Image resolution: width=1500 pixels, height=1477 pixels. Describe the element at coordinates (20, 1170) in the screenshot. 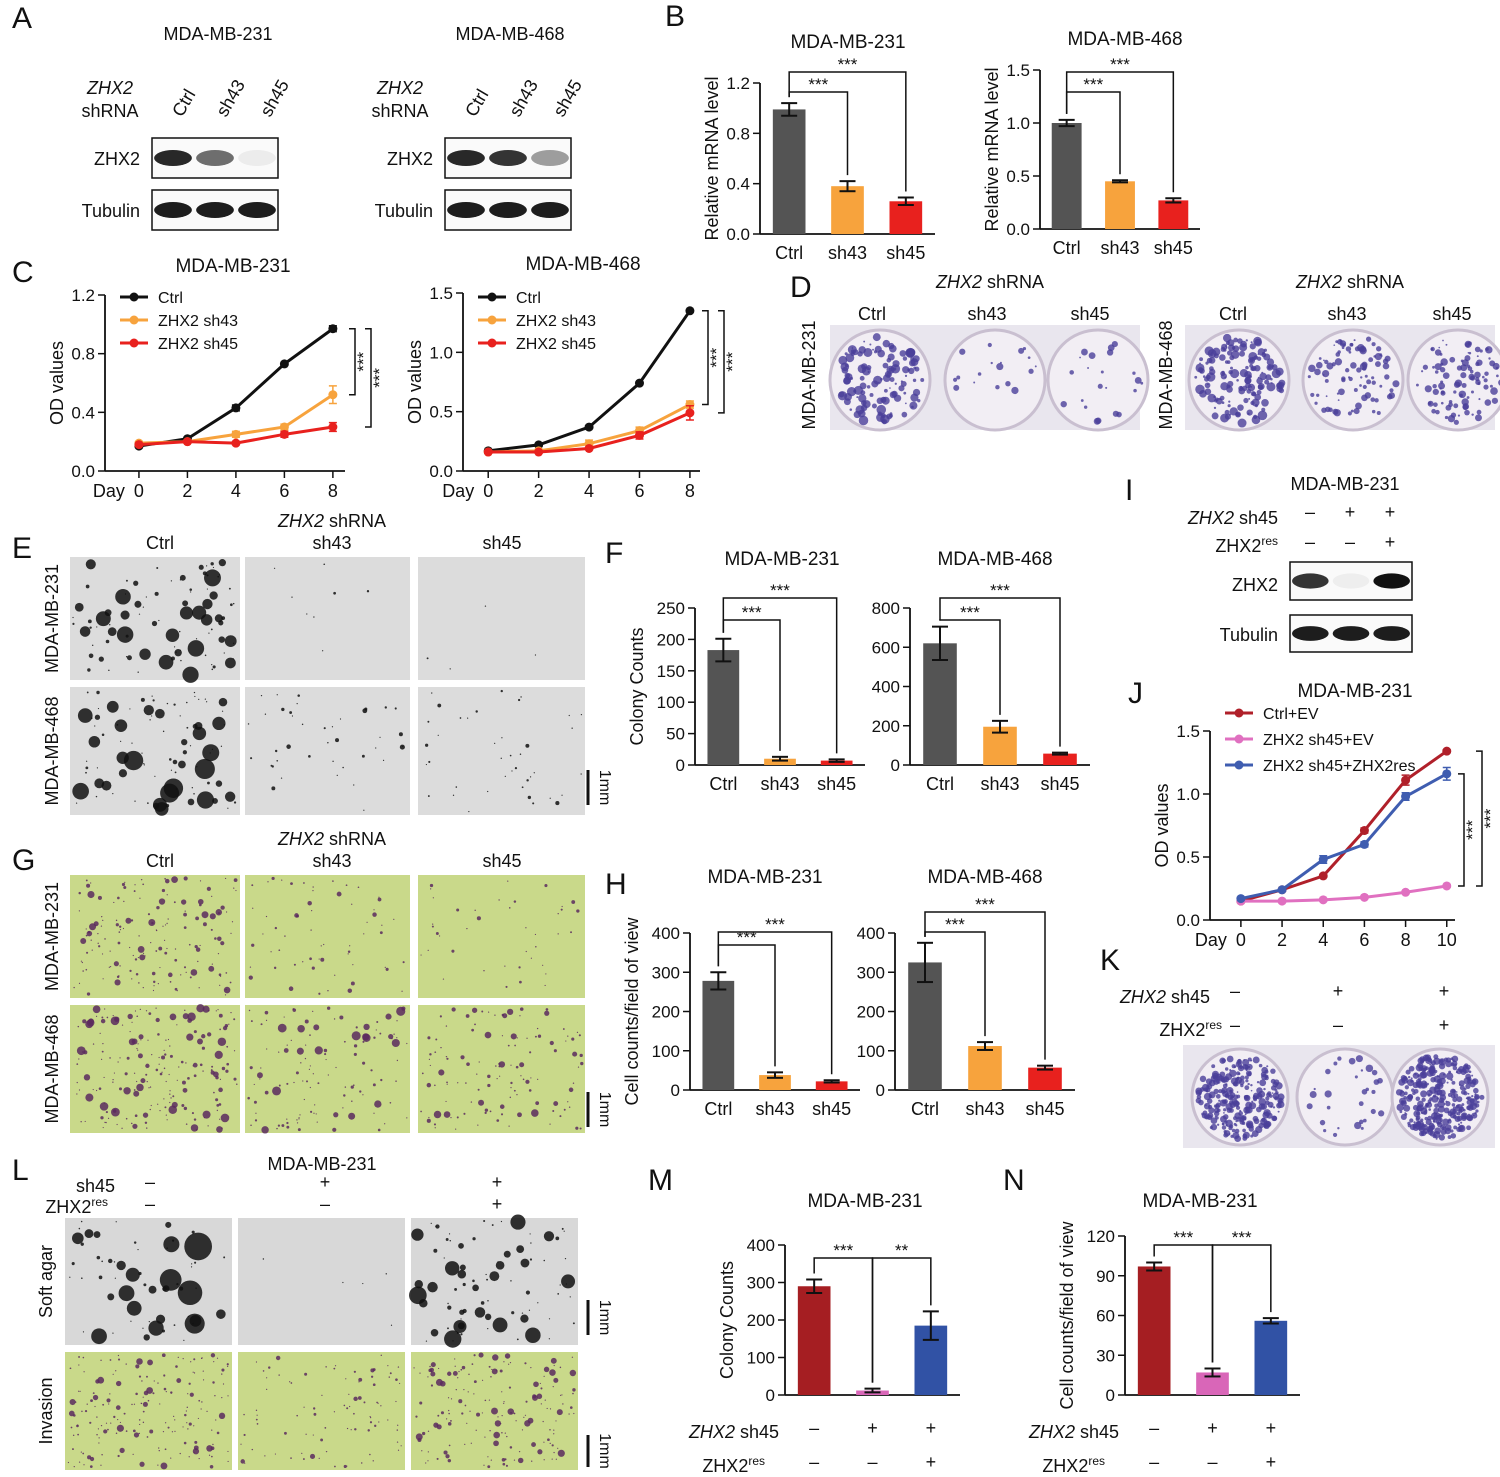

I see `panel-letter: L` at that location.